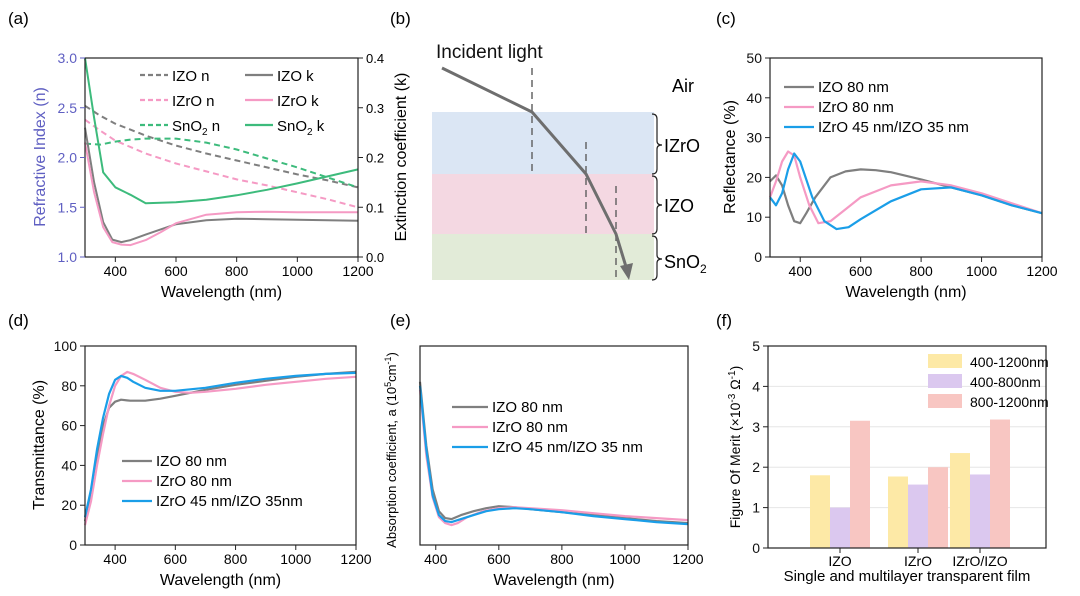  I want to click on chart-c-legend-label: IZrO 45 nm/IZO 35 nm, so click(893, 127).